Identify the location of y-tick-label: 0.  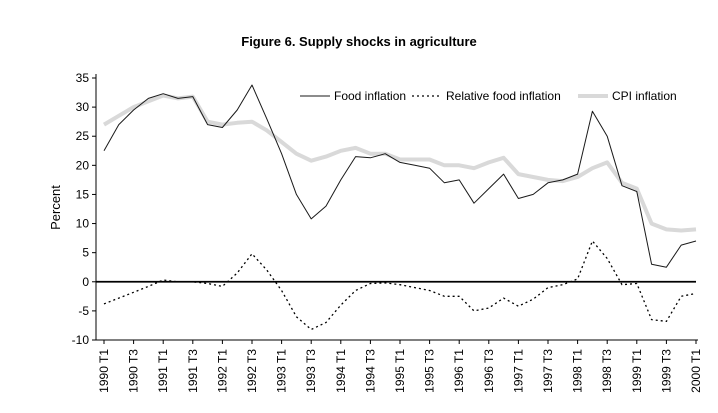
(85, 282).